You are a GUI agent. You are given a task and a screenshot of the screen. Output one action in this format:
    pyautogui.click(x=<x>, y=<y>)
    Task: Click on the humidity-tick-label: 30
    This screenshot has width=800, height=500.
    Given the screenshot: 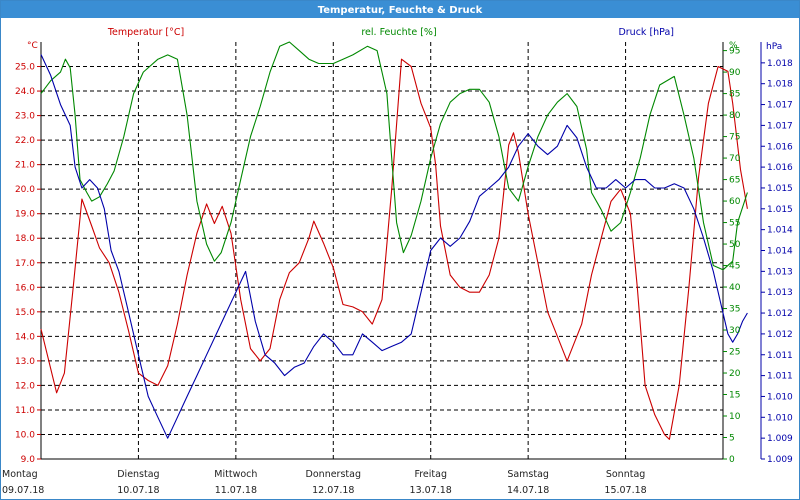 What is the action you would take?
    pyautogui.click(x=735, y=331)
    